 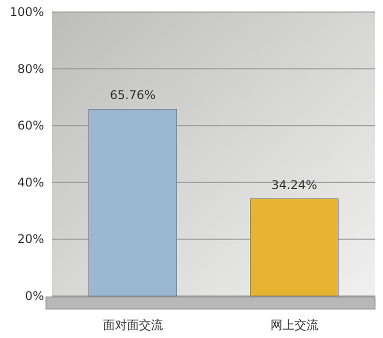 What do you see at coordinates (30, 239) in the screenshot?
I see `y-tick-label: 20%` at bounding box center [30, 239].